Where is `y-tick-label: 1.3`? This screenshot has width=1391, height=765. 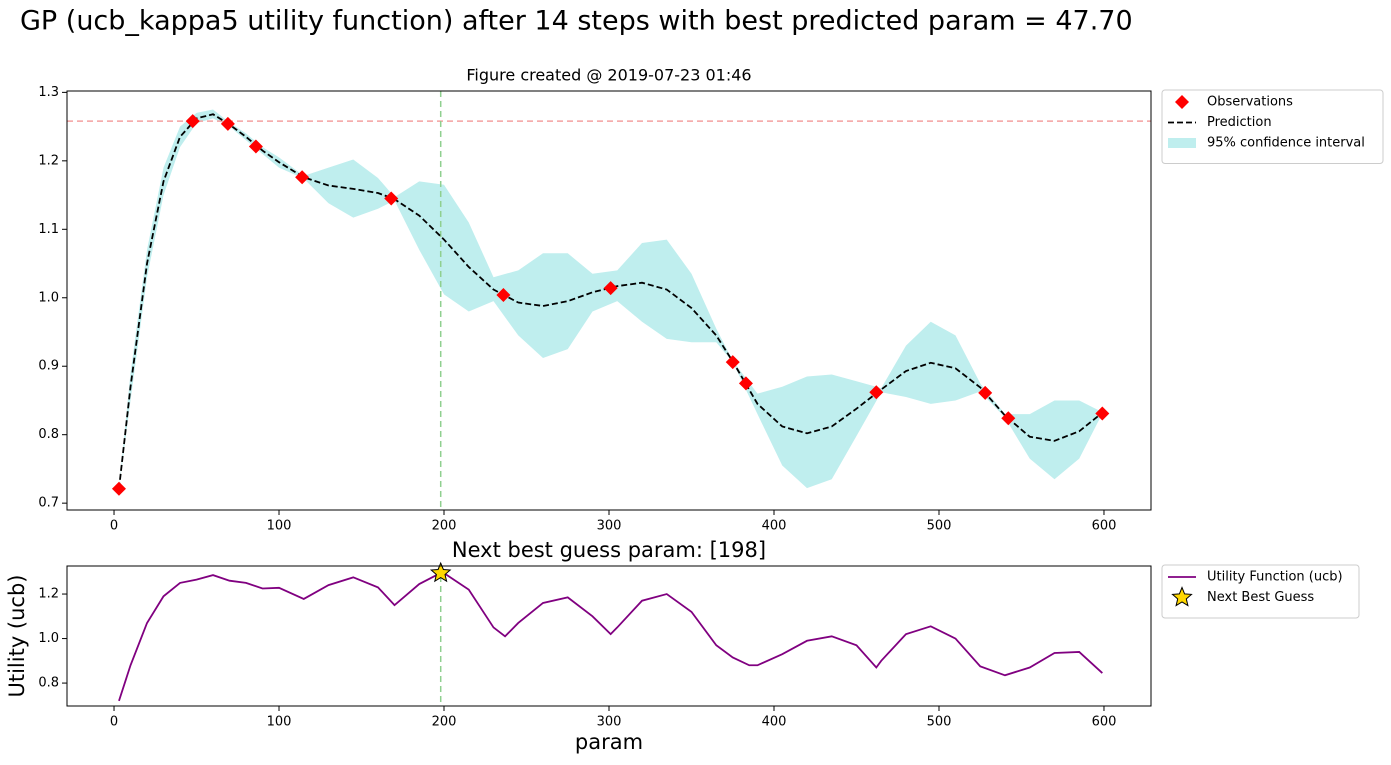 y-tick-label: 1.3 is located at coordinates (48, 92).